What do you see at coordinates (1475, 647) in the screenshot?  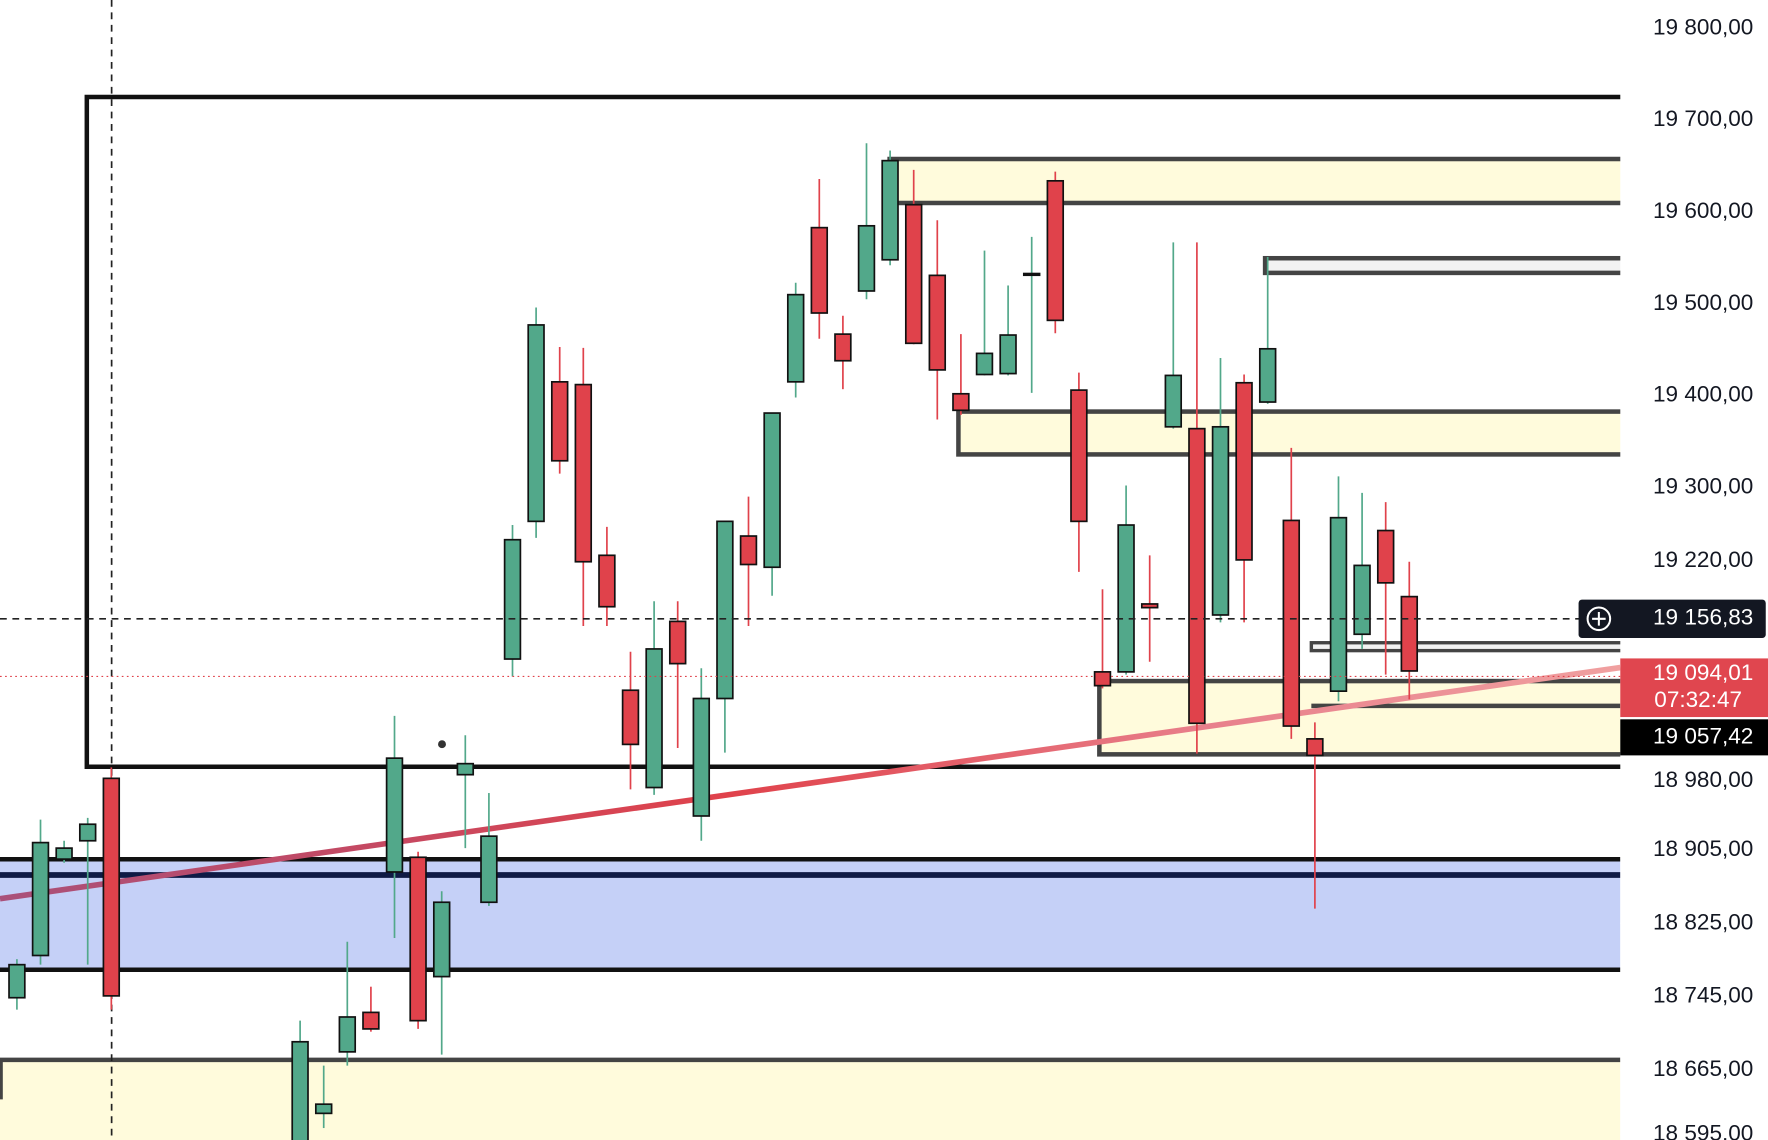 I see `zone-box` at bounding box center [1475, 647].